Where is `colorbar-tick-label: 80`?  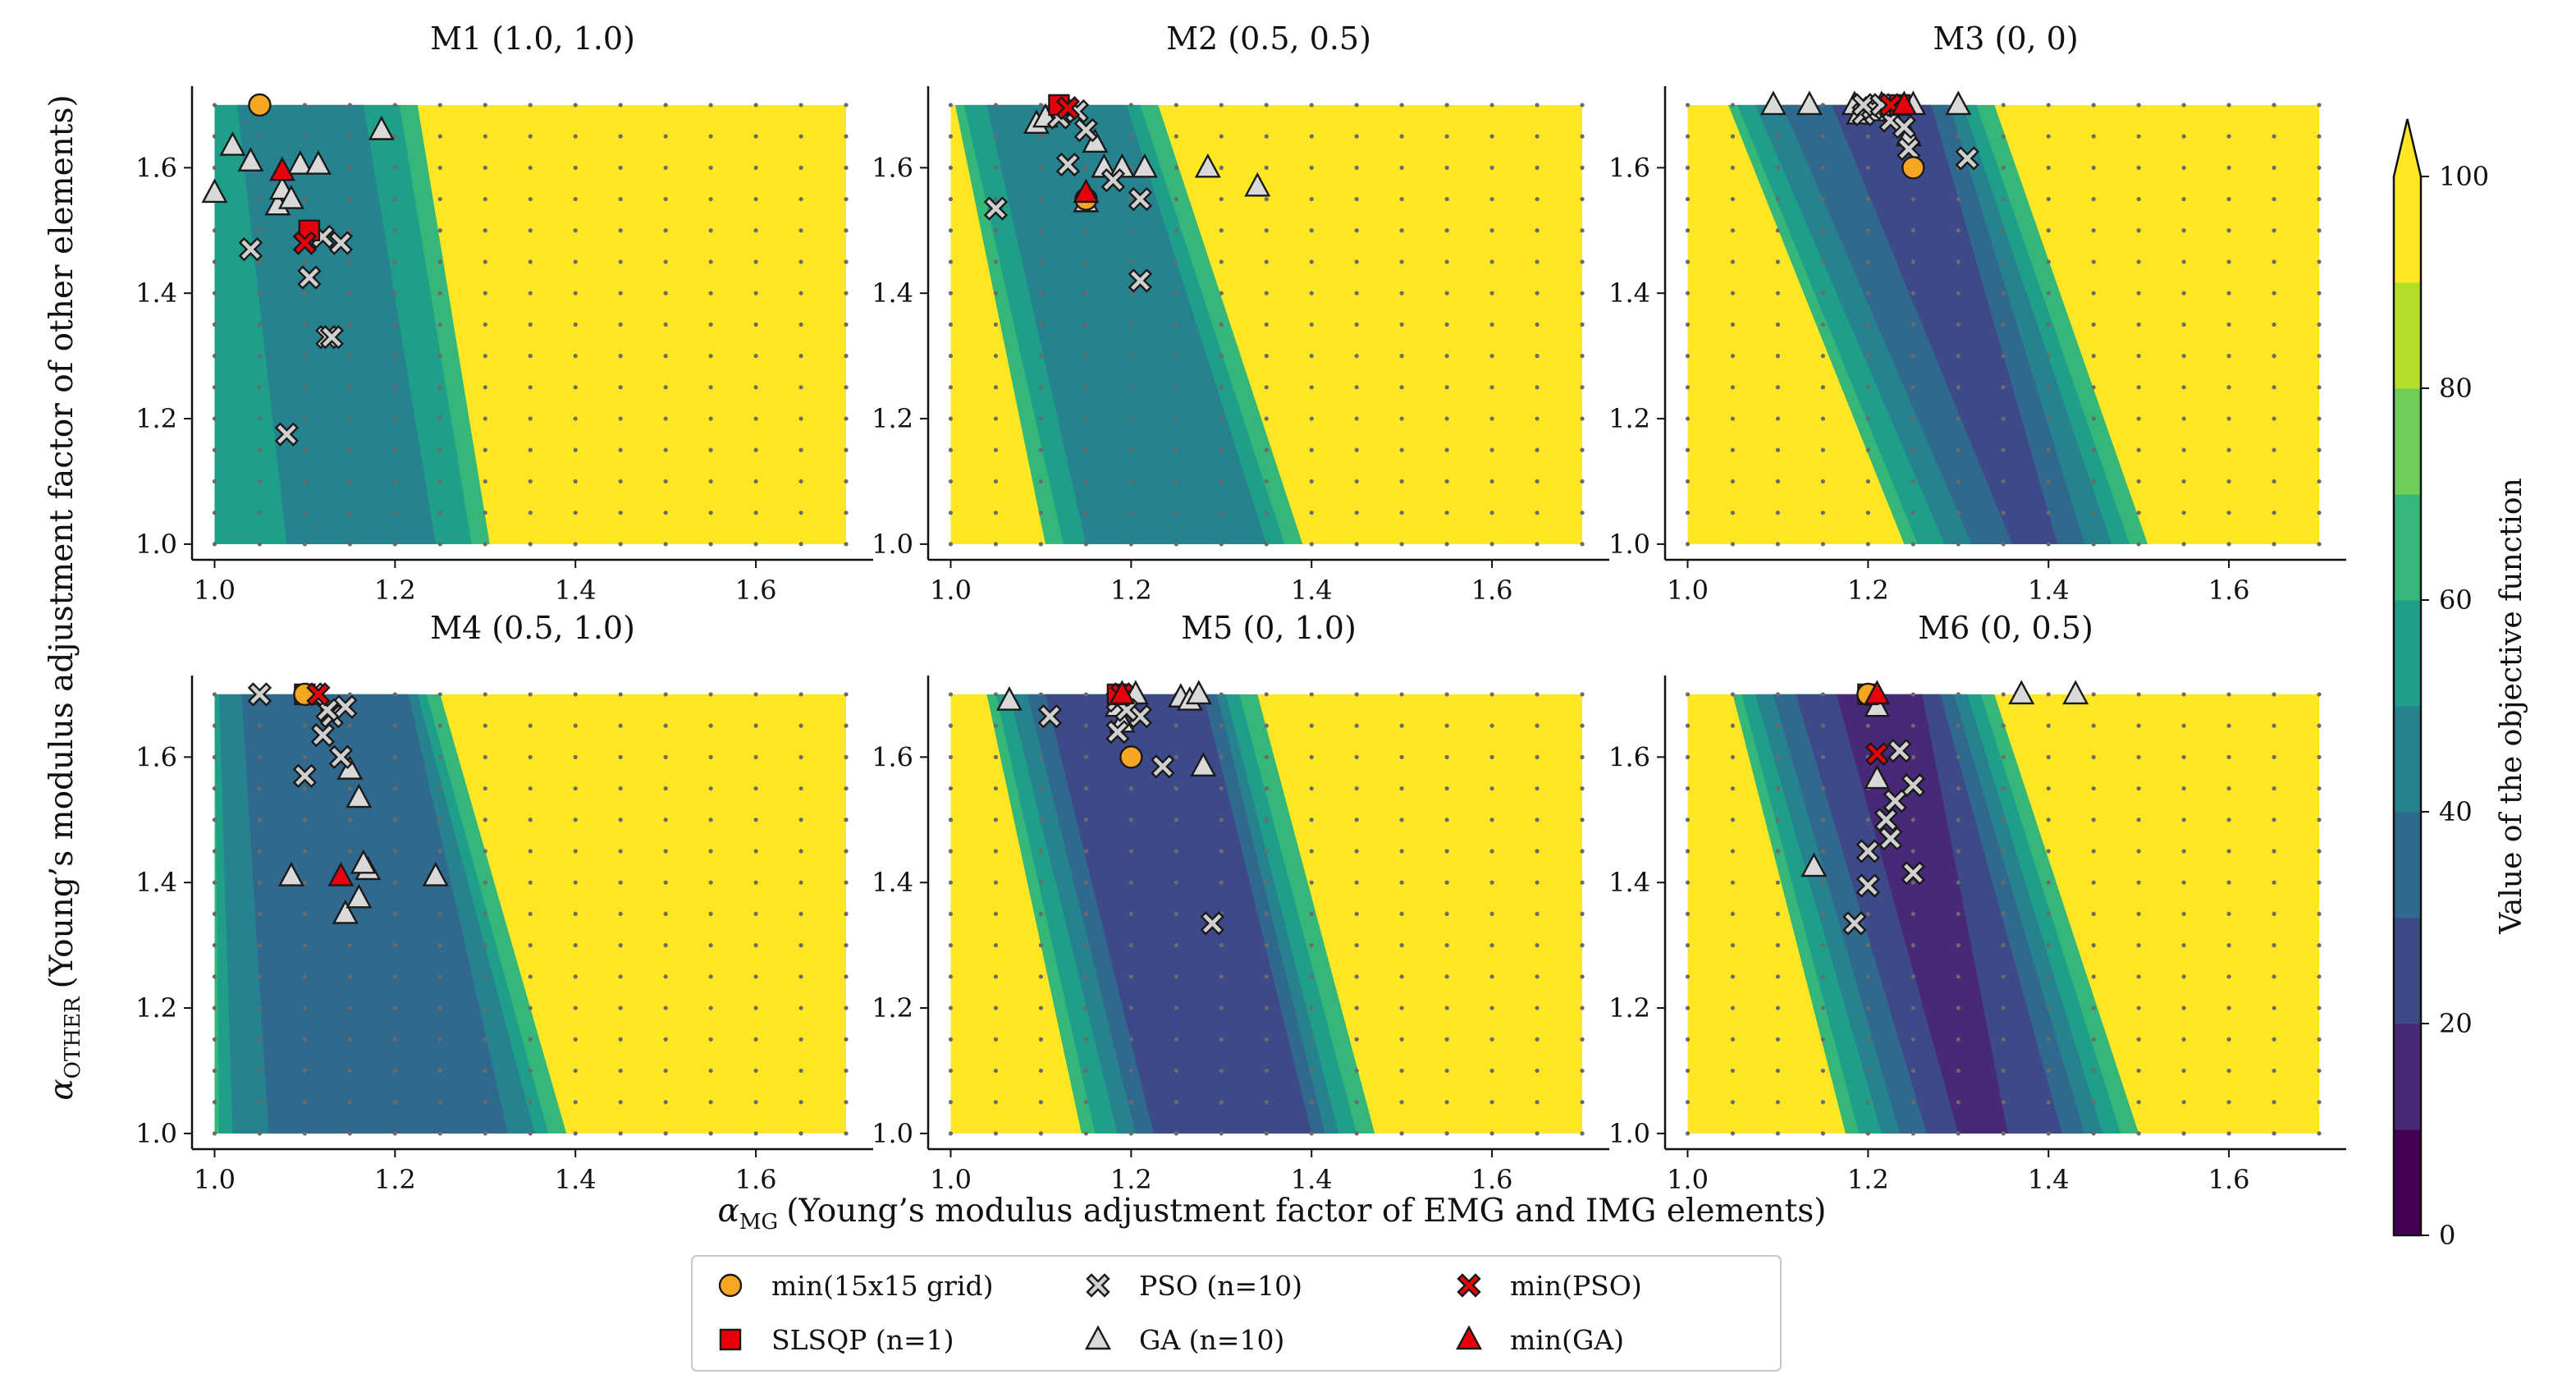 colorbar-tick-label: 80 is located at coordinates (2456, 389).